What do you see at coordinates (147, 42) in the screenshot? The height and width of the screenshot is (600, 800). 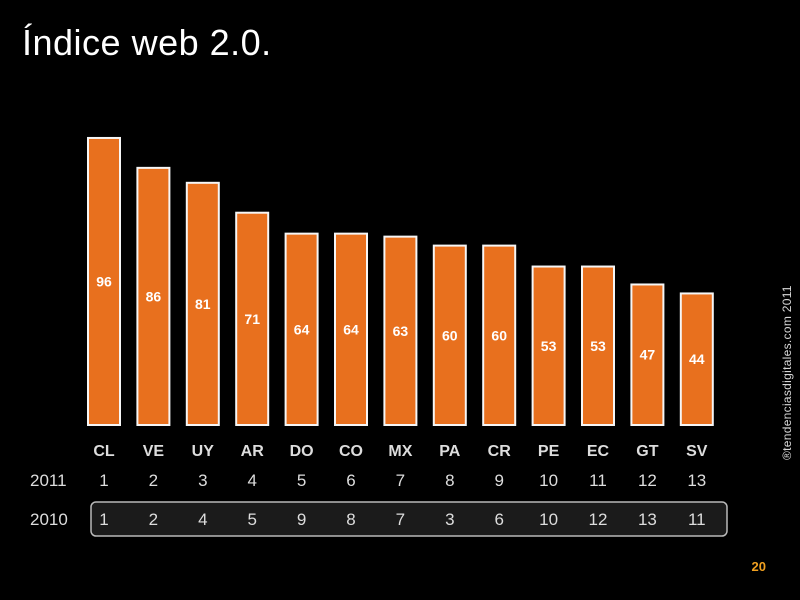 I see `page-title: Índice web 2.0.` at bounding box center [147, 42].